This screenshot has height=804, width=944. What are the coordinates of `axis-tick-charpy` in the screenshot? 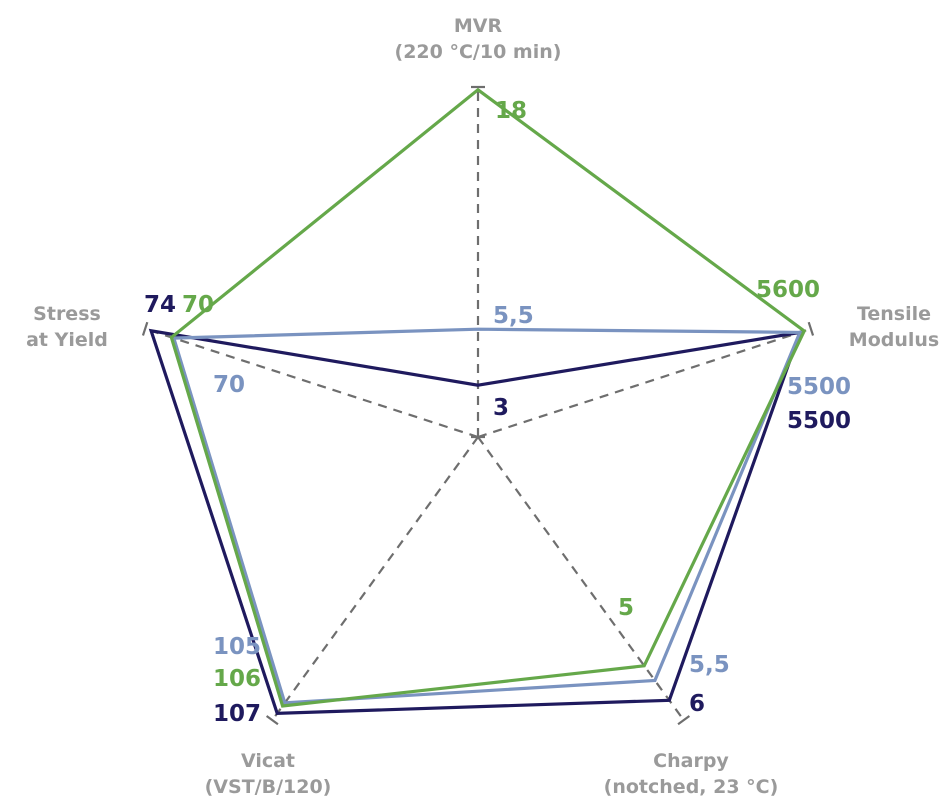 It's located at (684, 720).